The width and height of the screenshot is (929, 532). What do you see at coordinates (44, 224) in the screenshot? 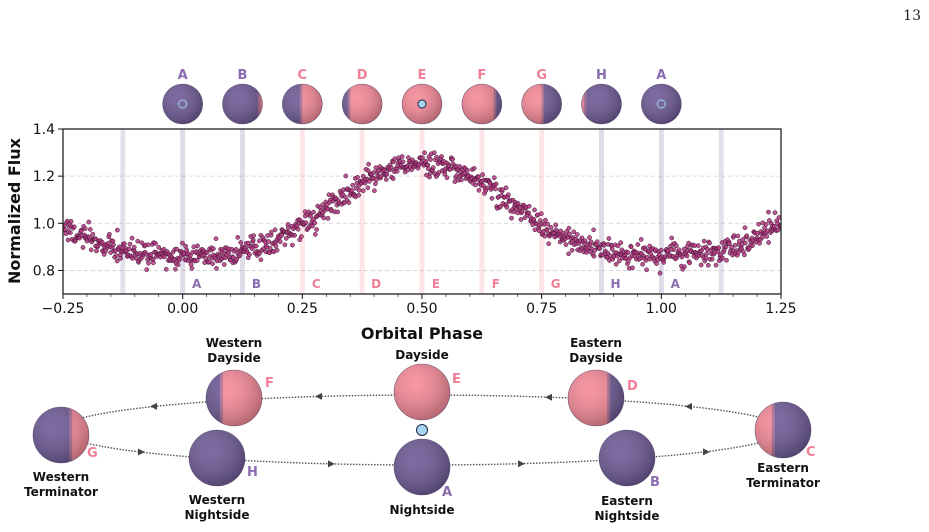
I see `y-tick-label: 1.0` at bounding box center [44, 224].